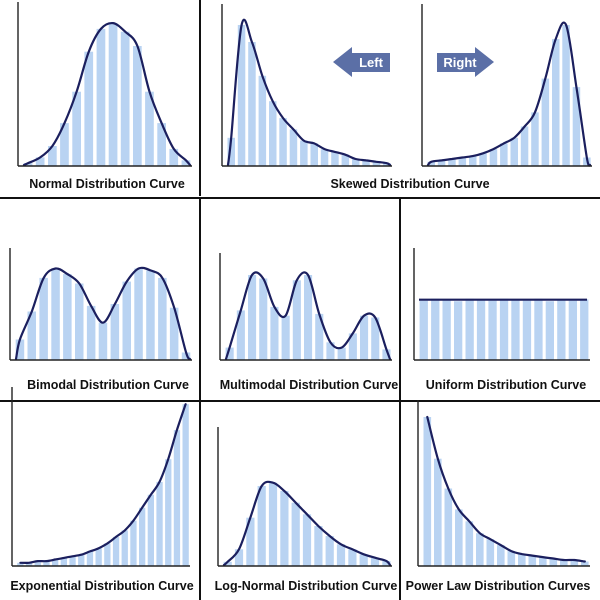 The height and width of the screenshot is (600, 600). I want to click on exponential-caption: Exponential Distribution Curve, so click(101, 586).